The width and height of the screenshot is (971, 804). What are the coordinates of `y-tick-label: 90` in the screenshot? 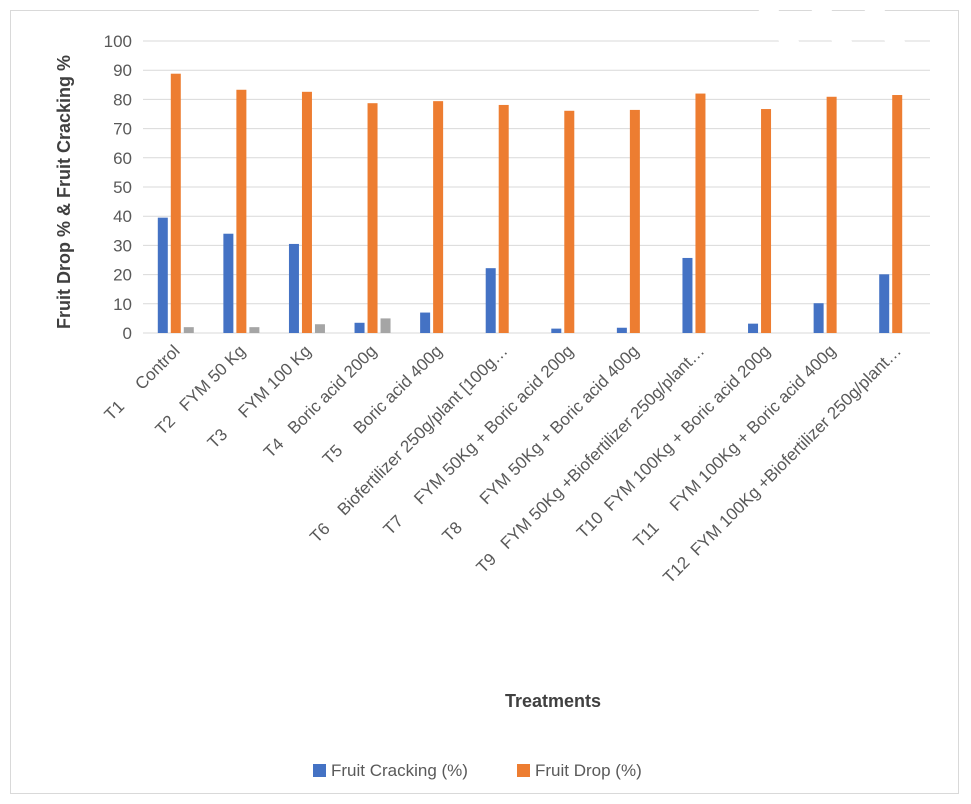 It's located at (122, 70).